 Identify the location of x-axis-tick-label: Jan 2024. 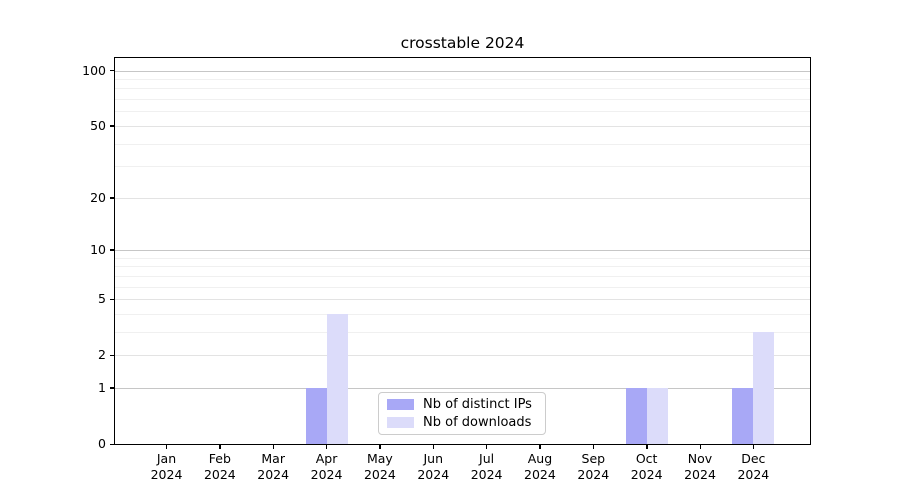
(166, 466).